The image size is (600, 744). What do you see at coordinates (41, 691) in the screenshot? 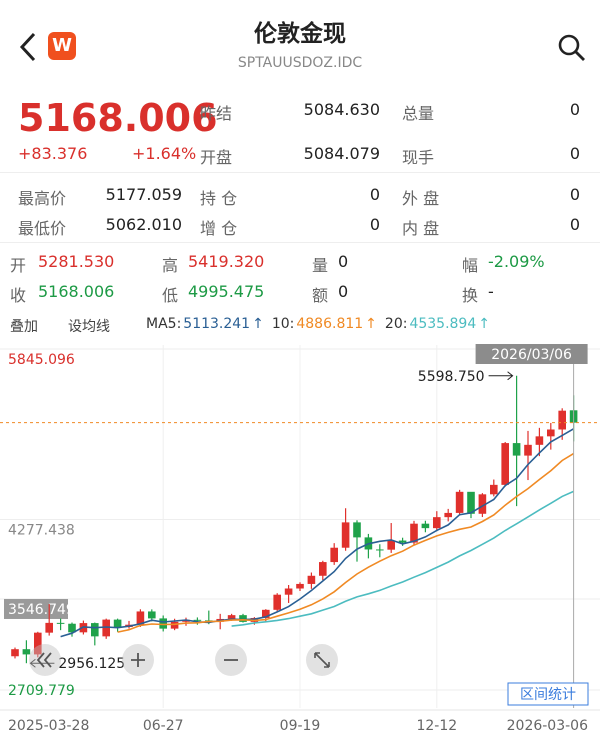
I see `y-tick-label: 2709.779` at bounding box center [41, 691].